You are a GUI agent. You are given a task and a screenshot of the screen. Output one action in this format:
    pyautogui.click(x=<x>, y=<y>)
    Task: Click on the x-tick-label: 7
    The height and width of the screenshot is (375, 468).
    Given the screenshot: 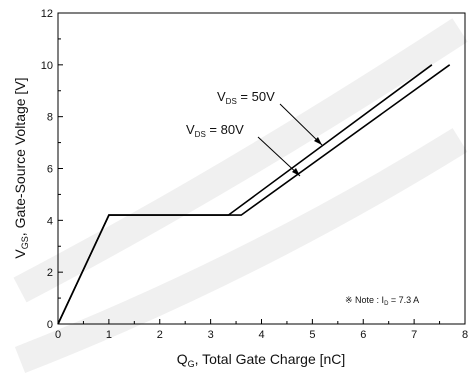 What is the action you would take?
    pyautogui.click(x=414, y=335)
    